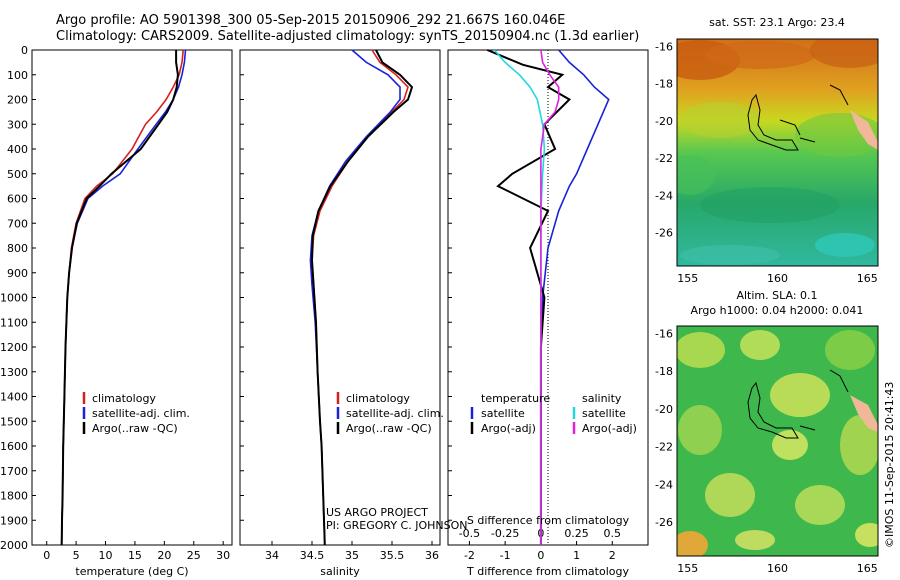 This screenshot has width=900, height=580. I want to click on sst-map-frame, so click(777, 152).